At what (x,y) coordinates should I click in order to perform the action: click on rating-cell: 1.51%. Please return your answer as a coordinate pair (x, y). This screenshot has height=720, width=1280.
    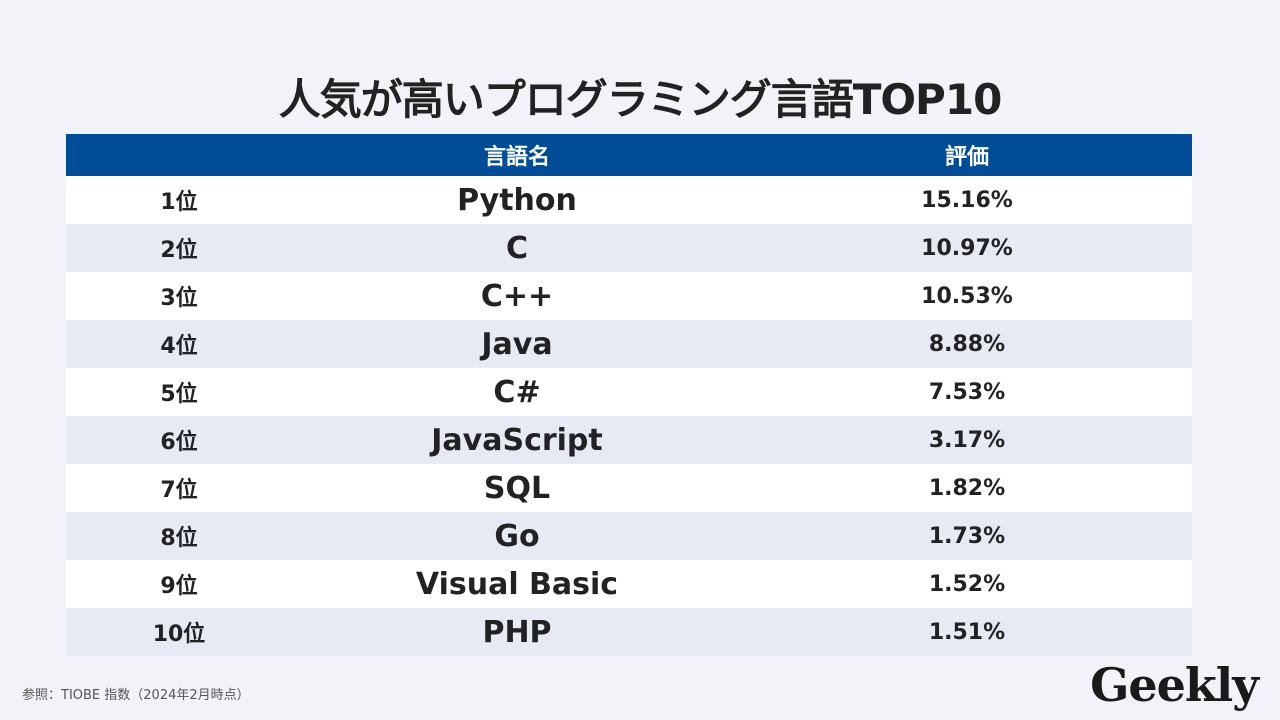
    Looking at the image, I should click on (967, 632).